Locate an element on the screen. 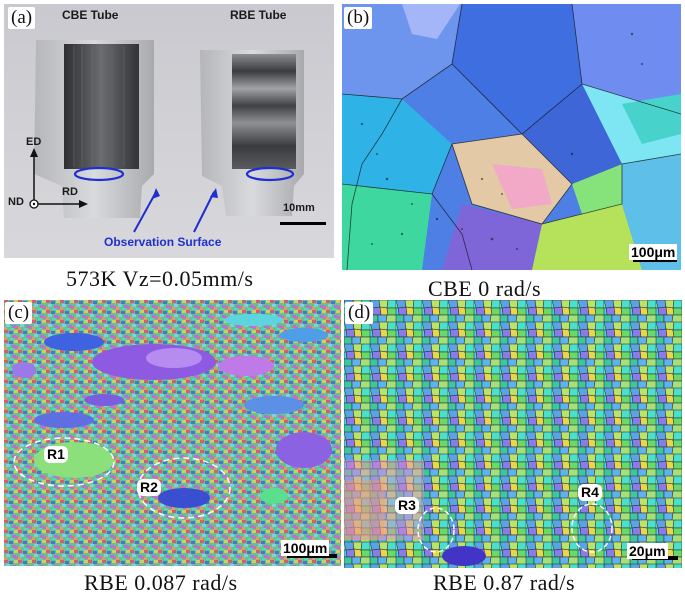 The image size is (685, 596). cbe-tube-title: CBE Tube is located at coordinates (90, 15).